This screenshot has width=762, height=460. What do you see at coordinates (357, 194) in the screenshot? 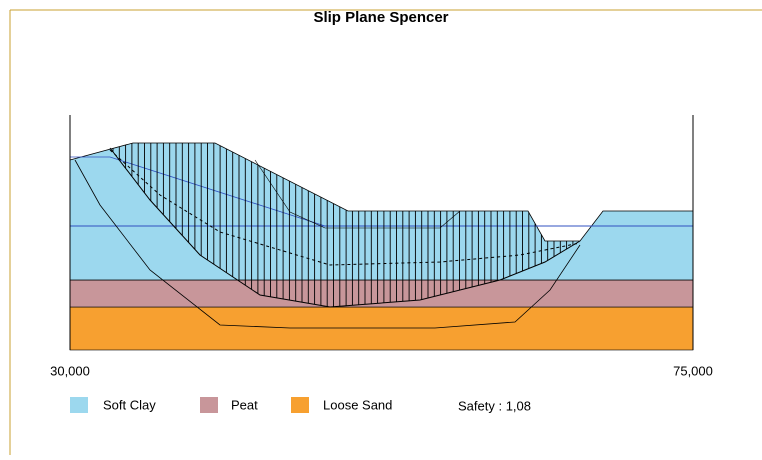
I see `inner-line` at bounding box center [357, 194].